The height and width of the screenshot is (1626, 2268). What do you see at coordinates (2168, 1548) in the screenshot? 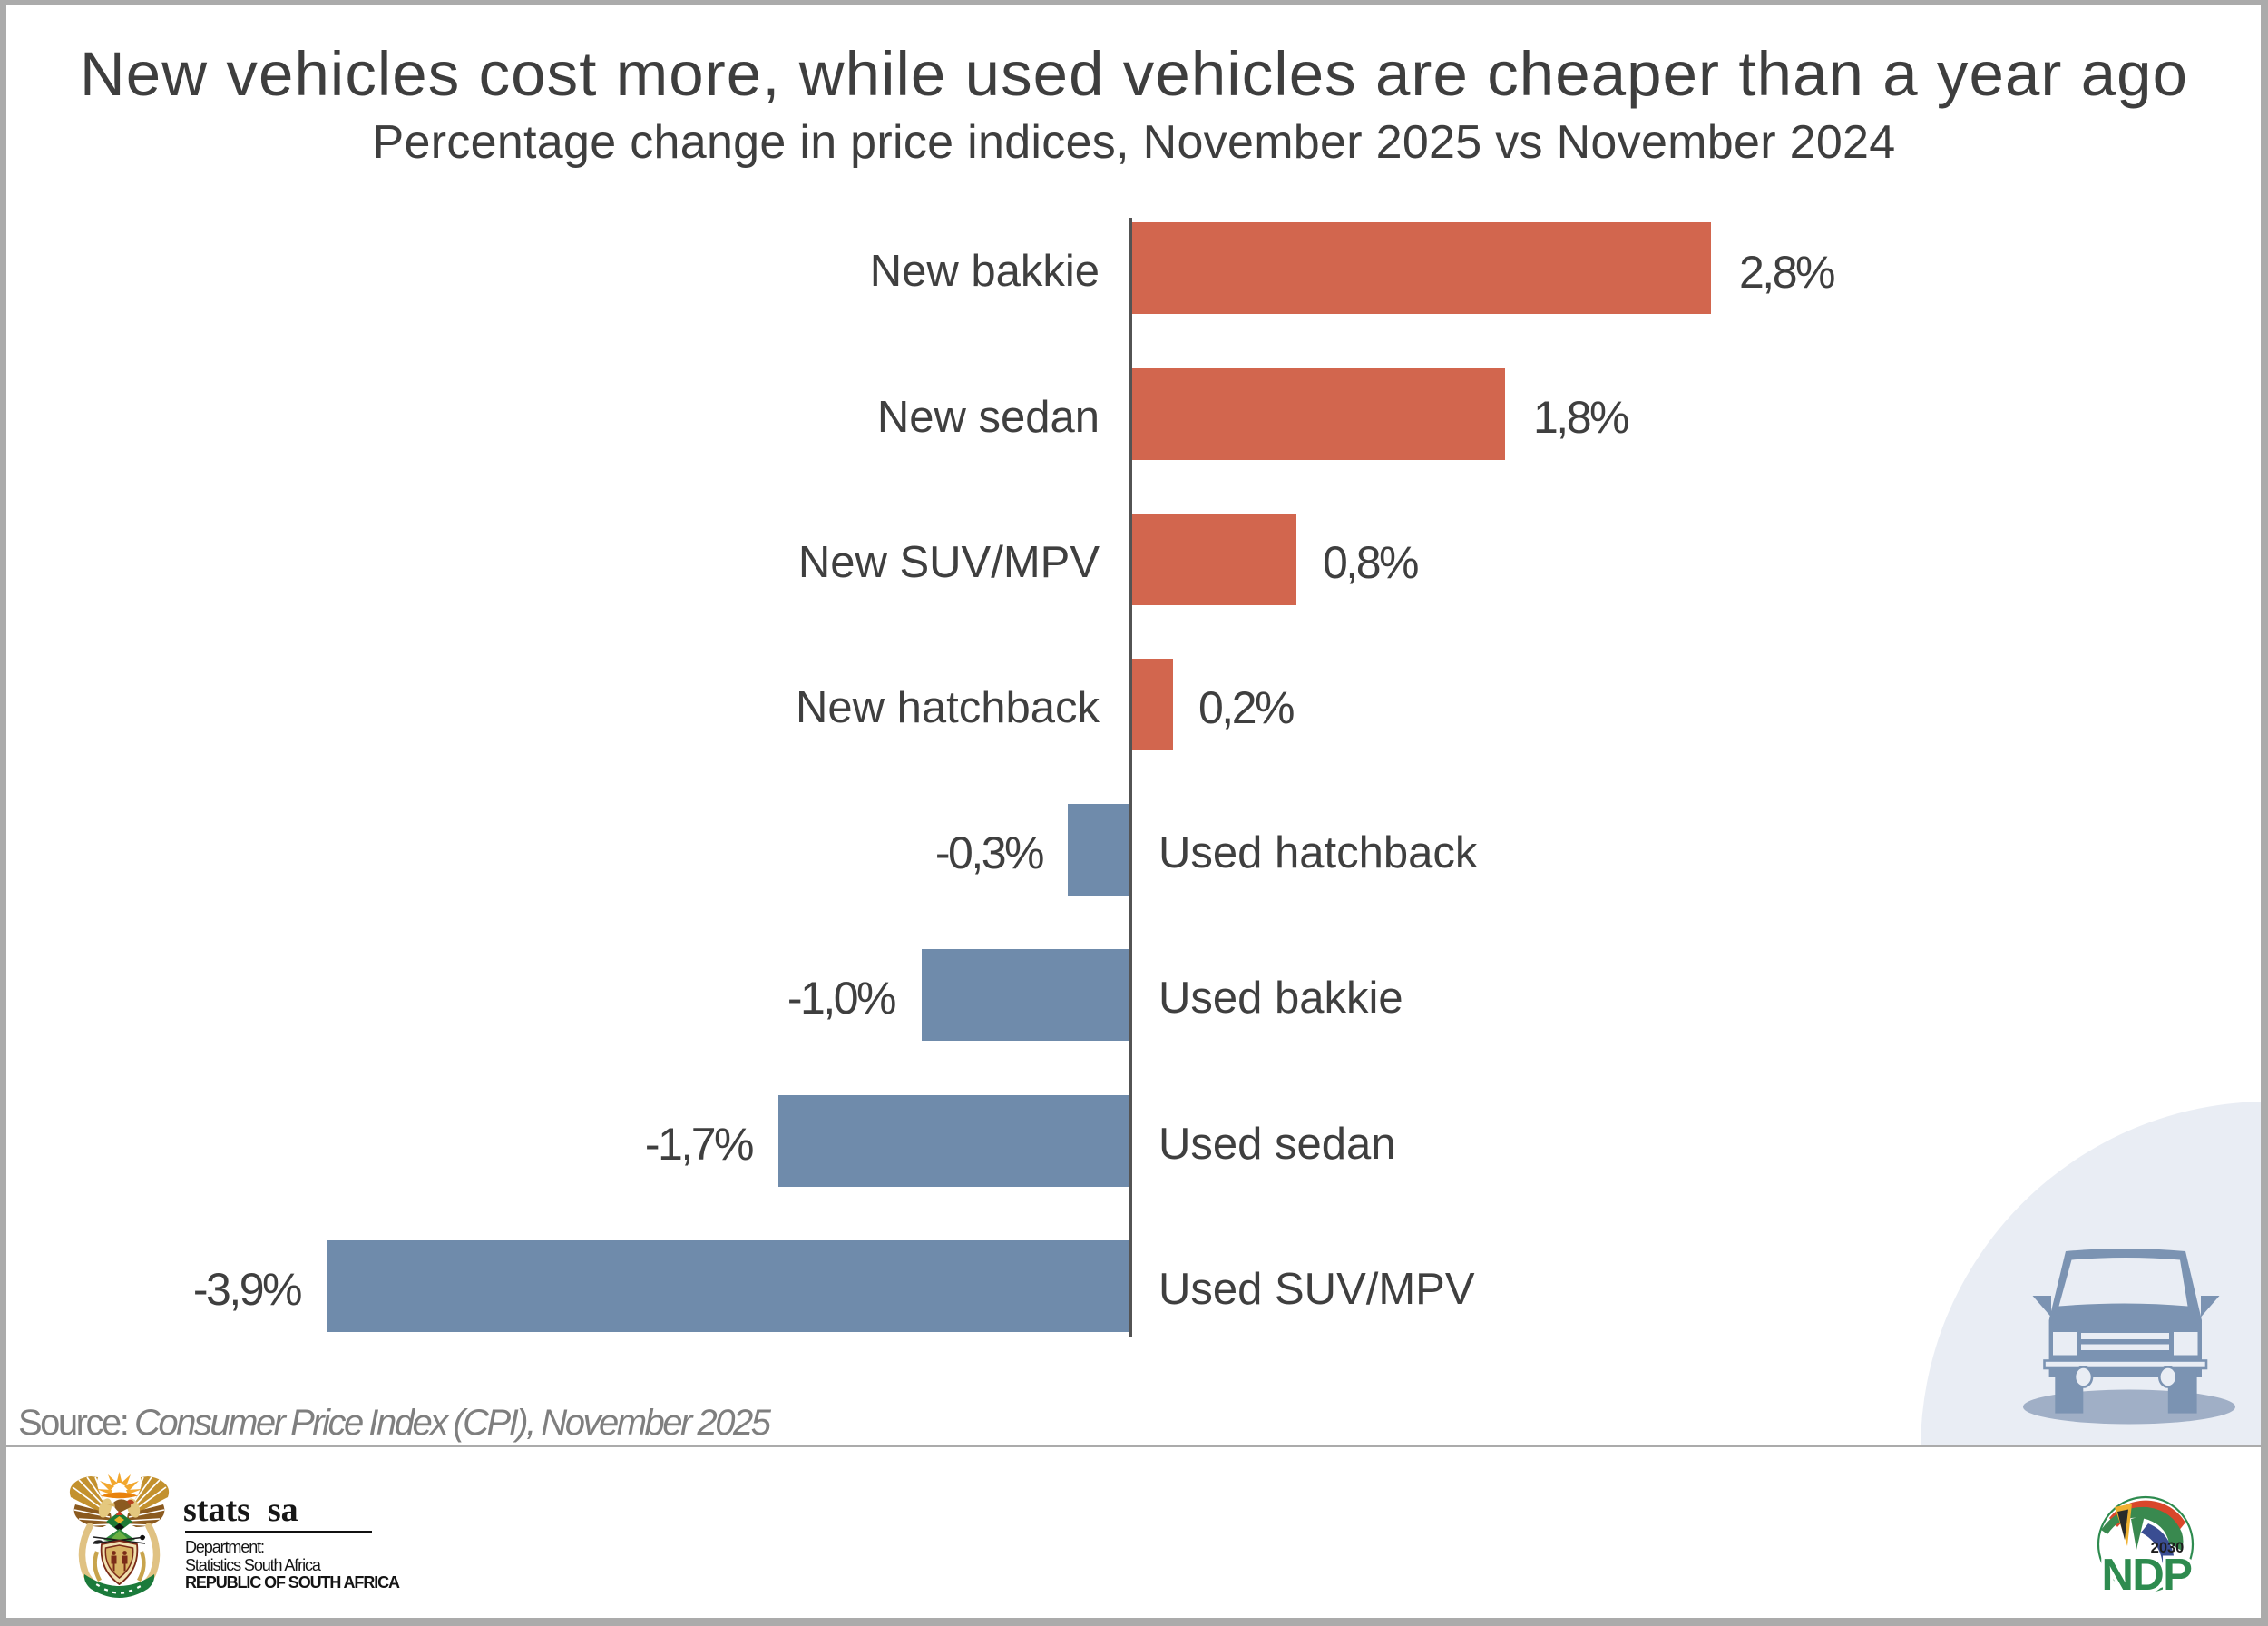
I see `svg-text: 2030` at bounding box center [2168, 1548].